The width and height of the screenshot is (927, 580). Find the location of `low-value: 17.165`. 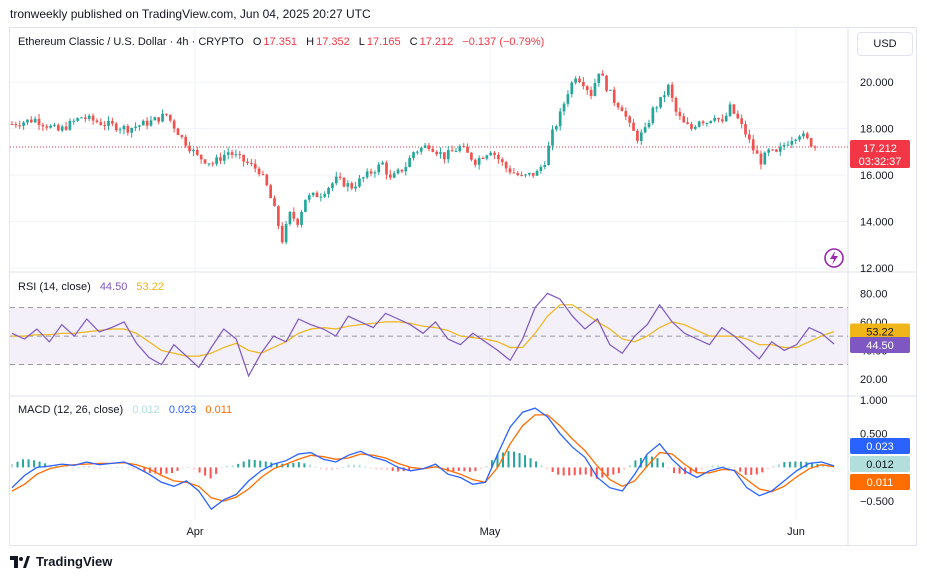

low-value: 17.165 is located at coordinates (383, 42).